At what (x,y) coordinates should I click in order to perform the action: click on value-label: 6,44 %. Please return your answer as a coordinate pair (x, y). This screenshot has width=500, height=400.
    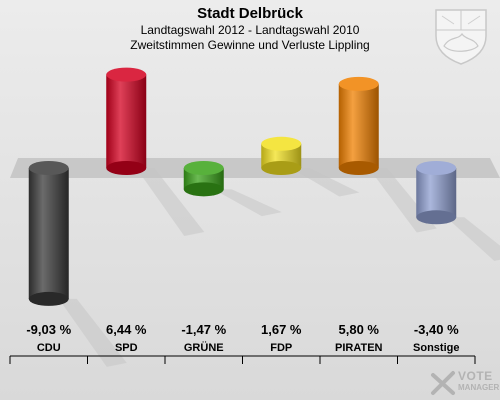
    Looking at the image, I should click on (126, 329).